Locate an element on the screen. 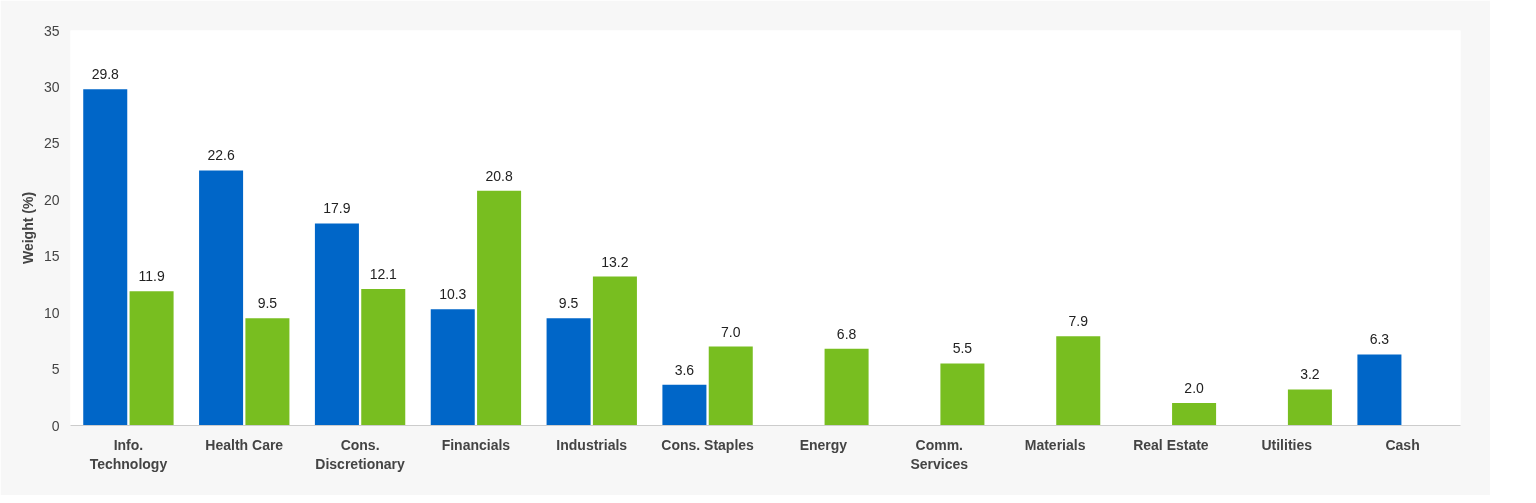  x-tick-label: Utilities is located at coordinates (1287, 444).